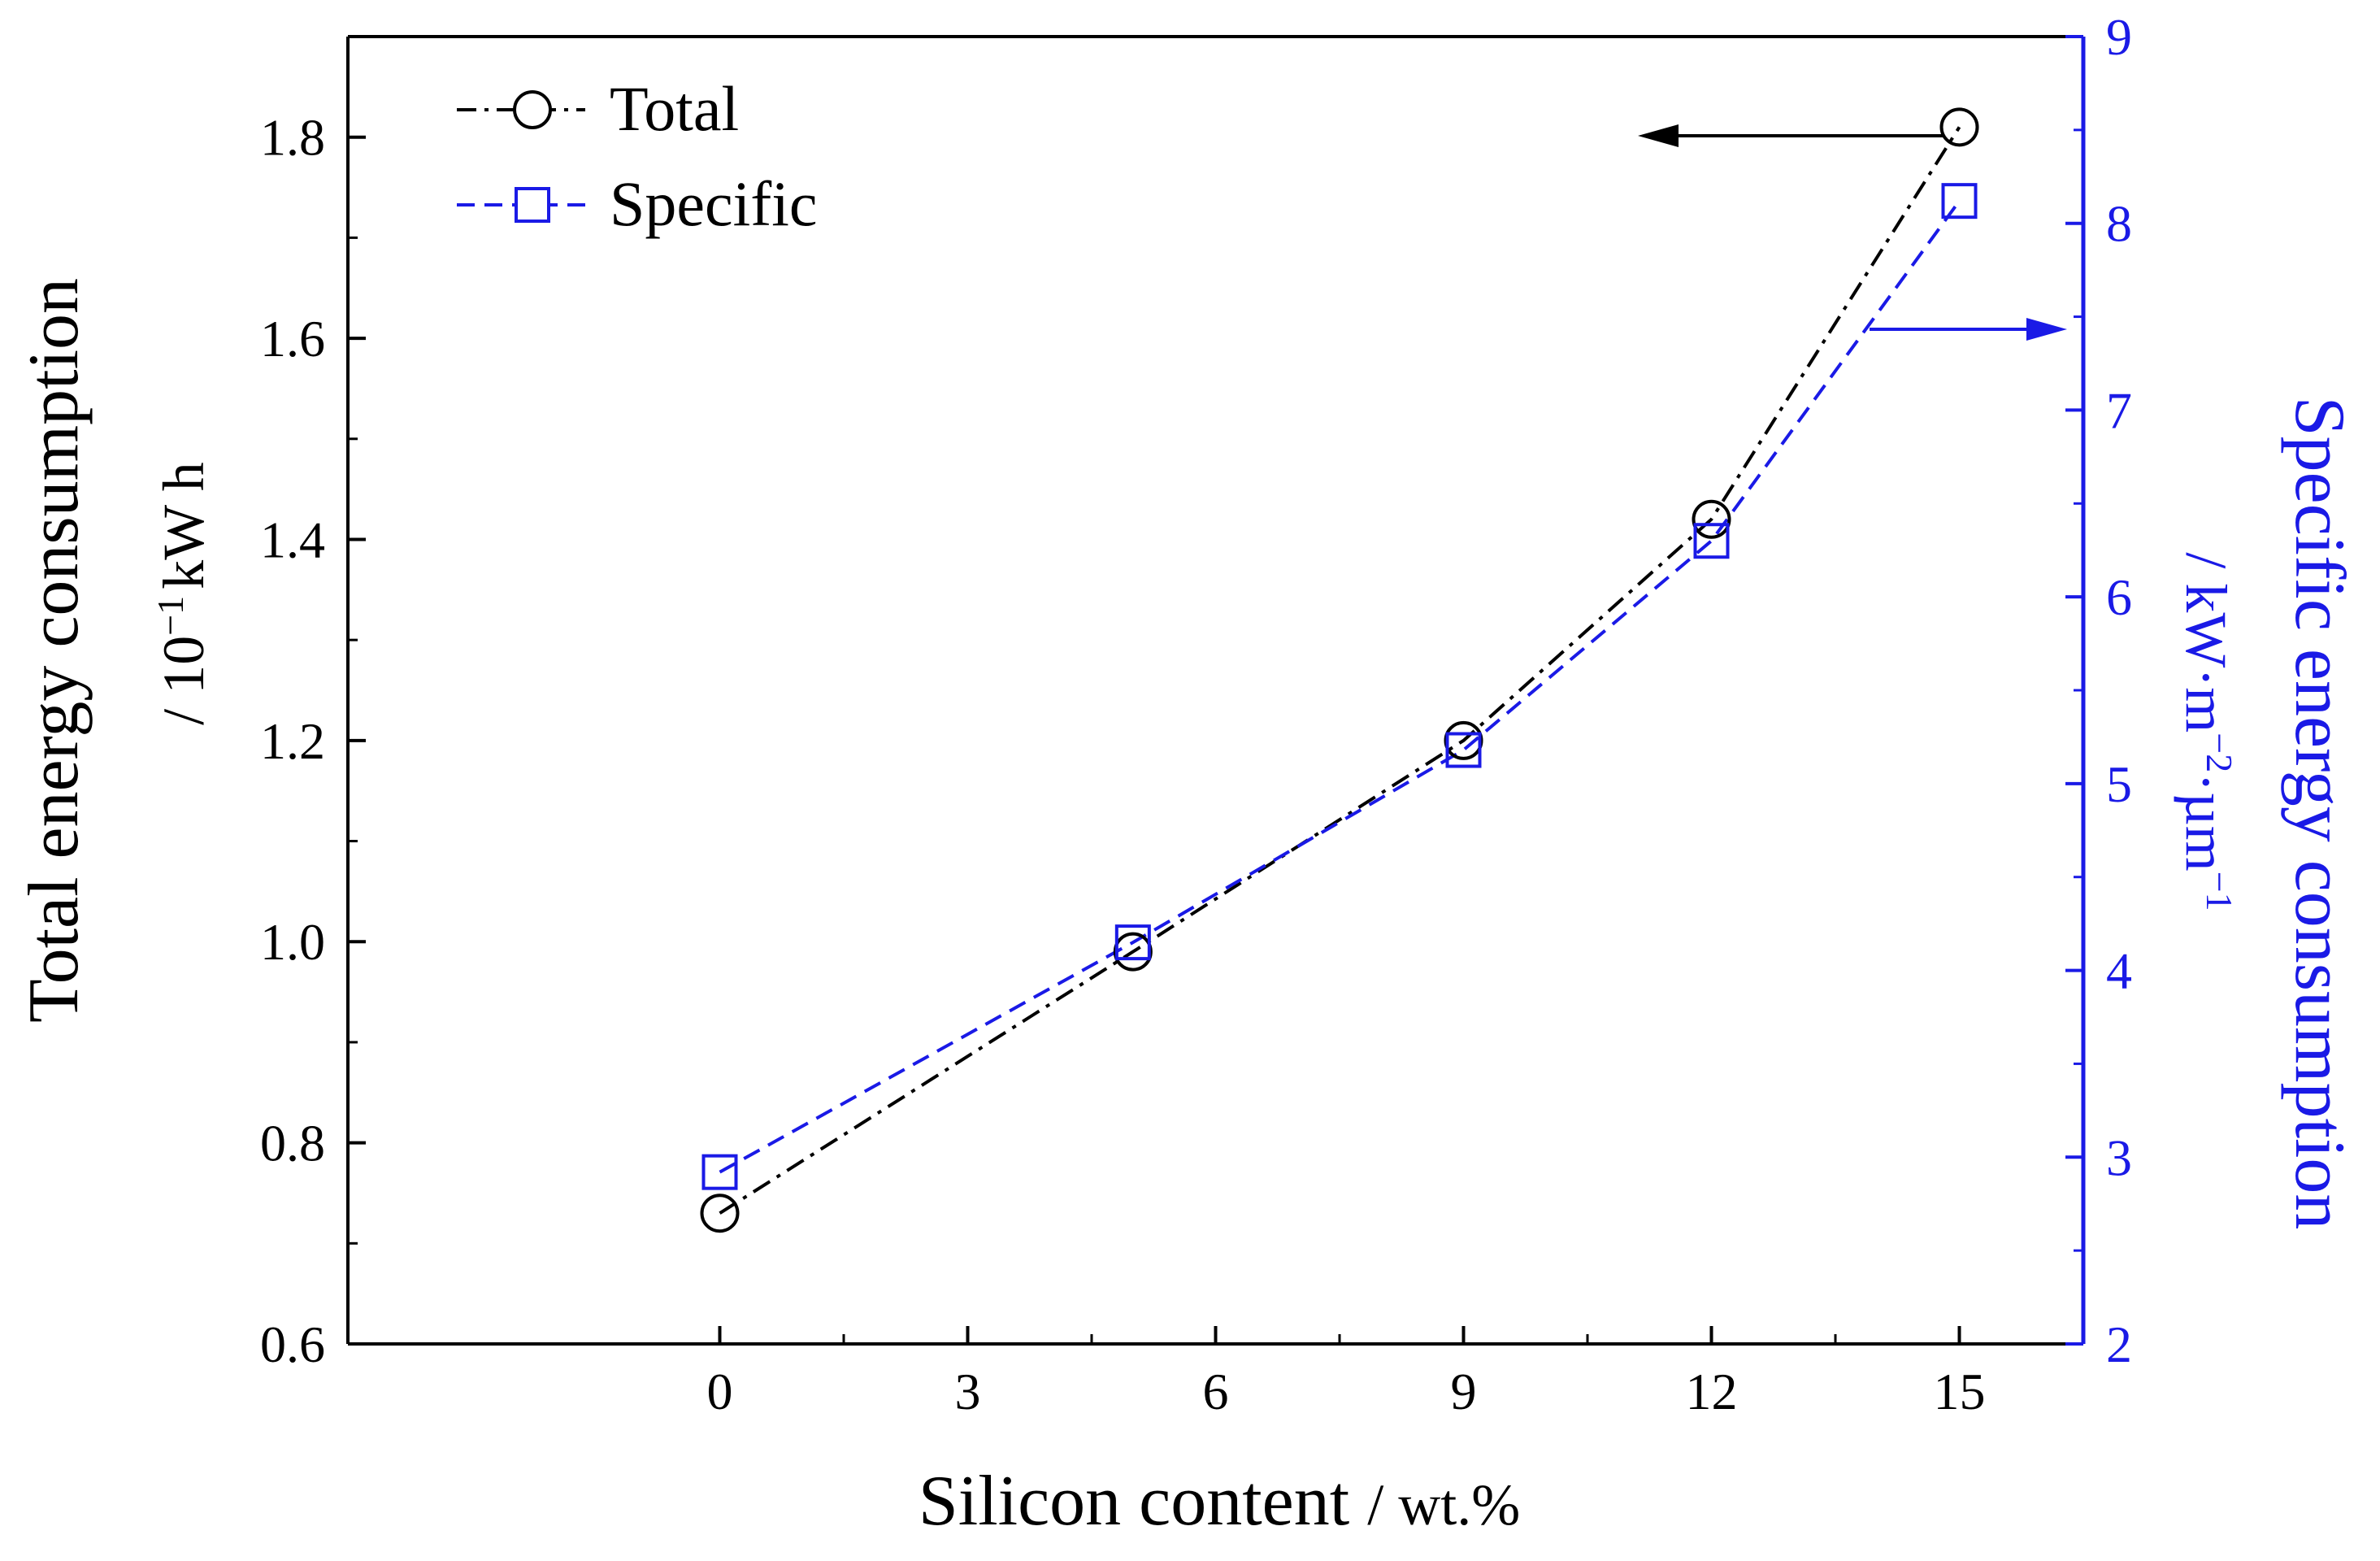 Image resolution: width=2380 pixels, height=1561 pixels. What do you see at coordinates (2119, 37) in the screenshot?
I see `right-y-tick-label: 9` at bounding box center [2119, 37].